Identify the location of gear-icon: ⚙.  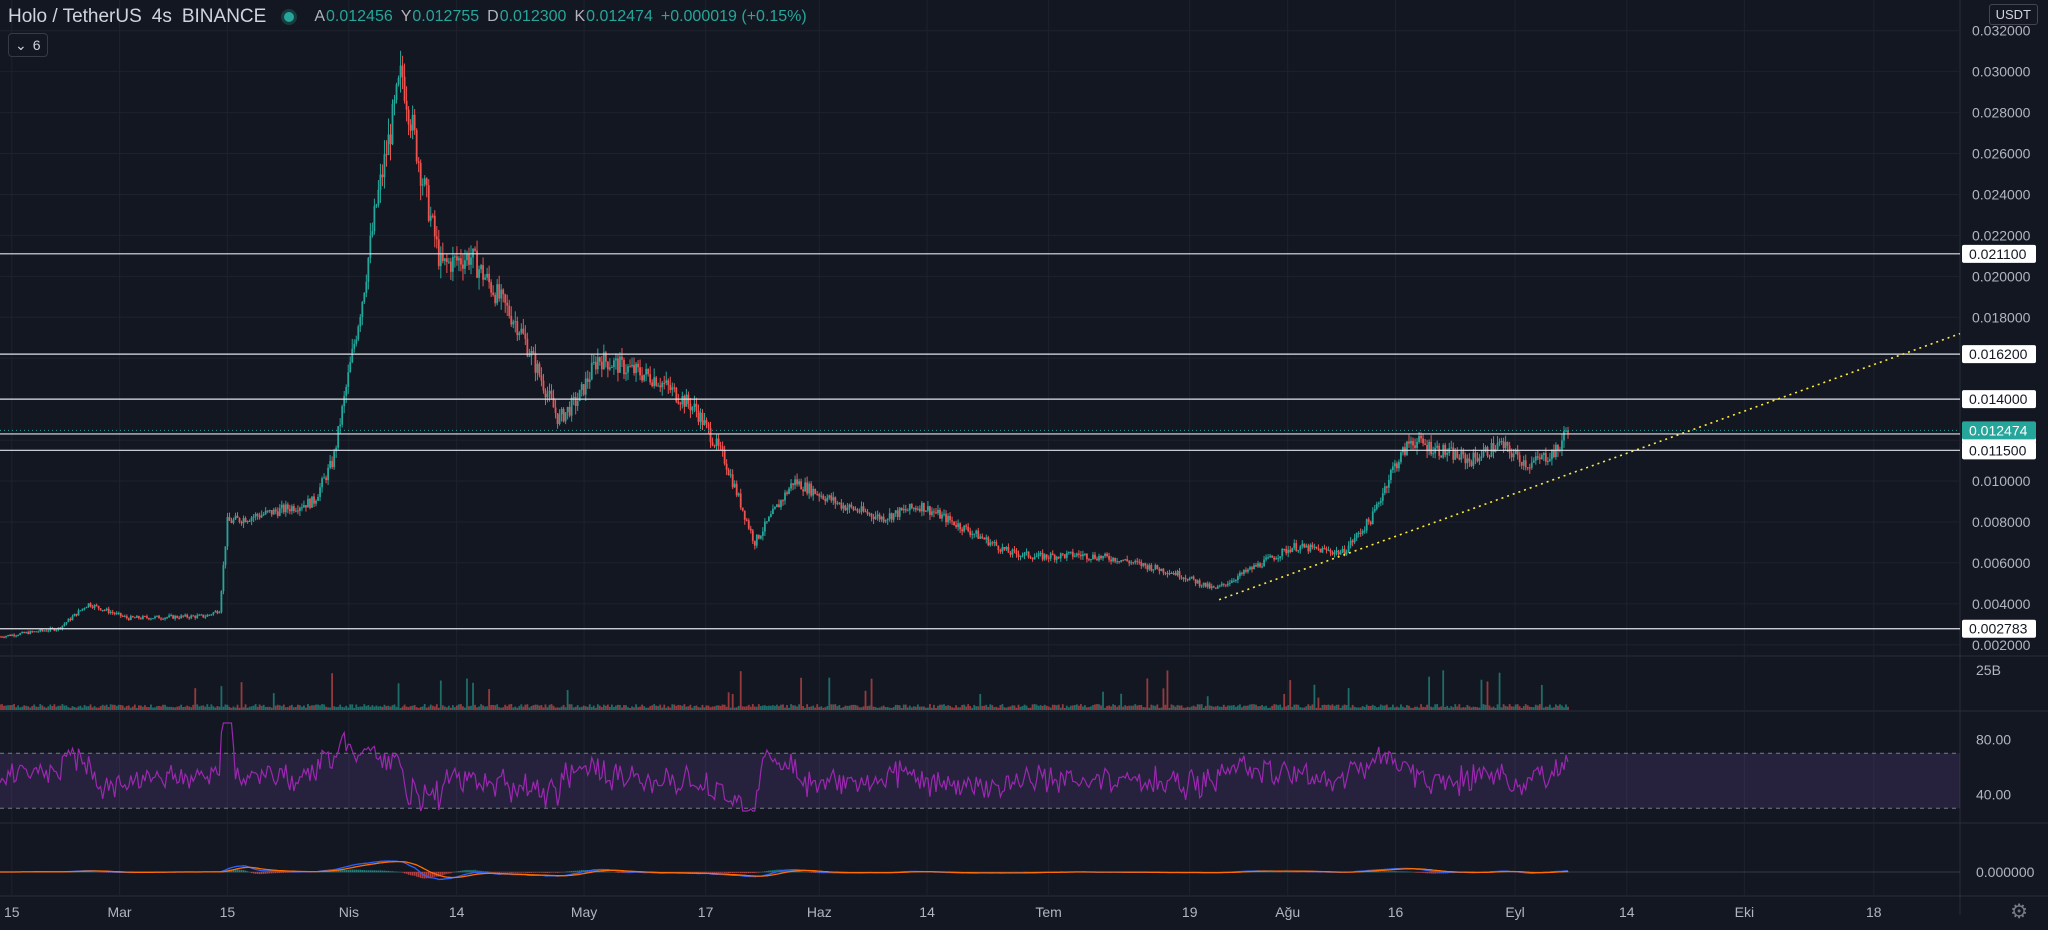
(2019, 912).